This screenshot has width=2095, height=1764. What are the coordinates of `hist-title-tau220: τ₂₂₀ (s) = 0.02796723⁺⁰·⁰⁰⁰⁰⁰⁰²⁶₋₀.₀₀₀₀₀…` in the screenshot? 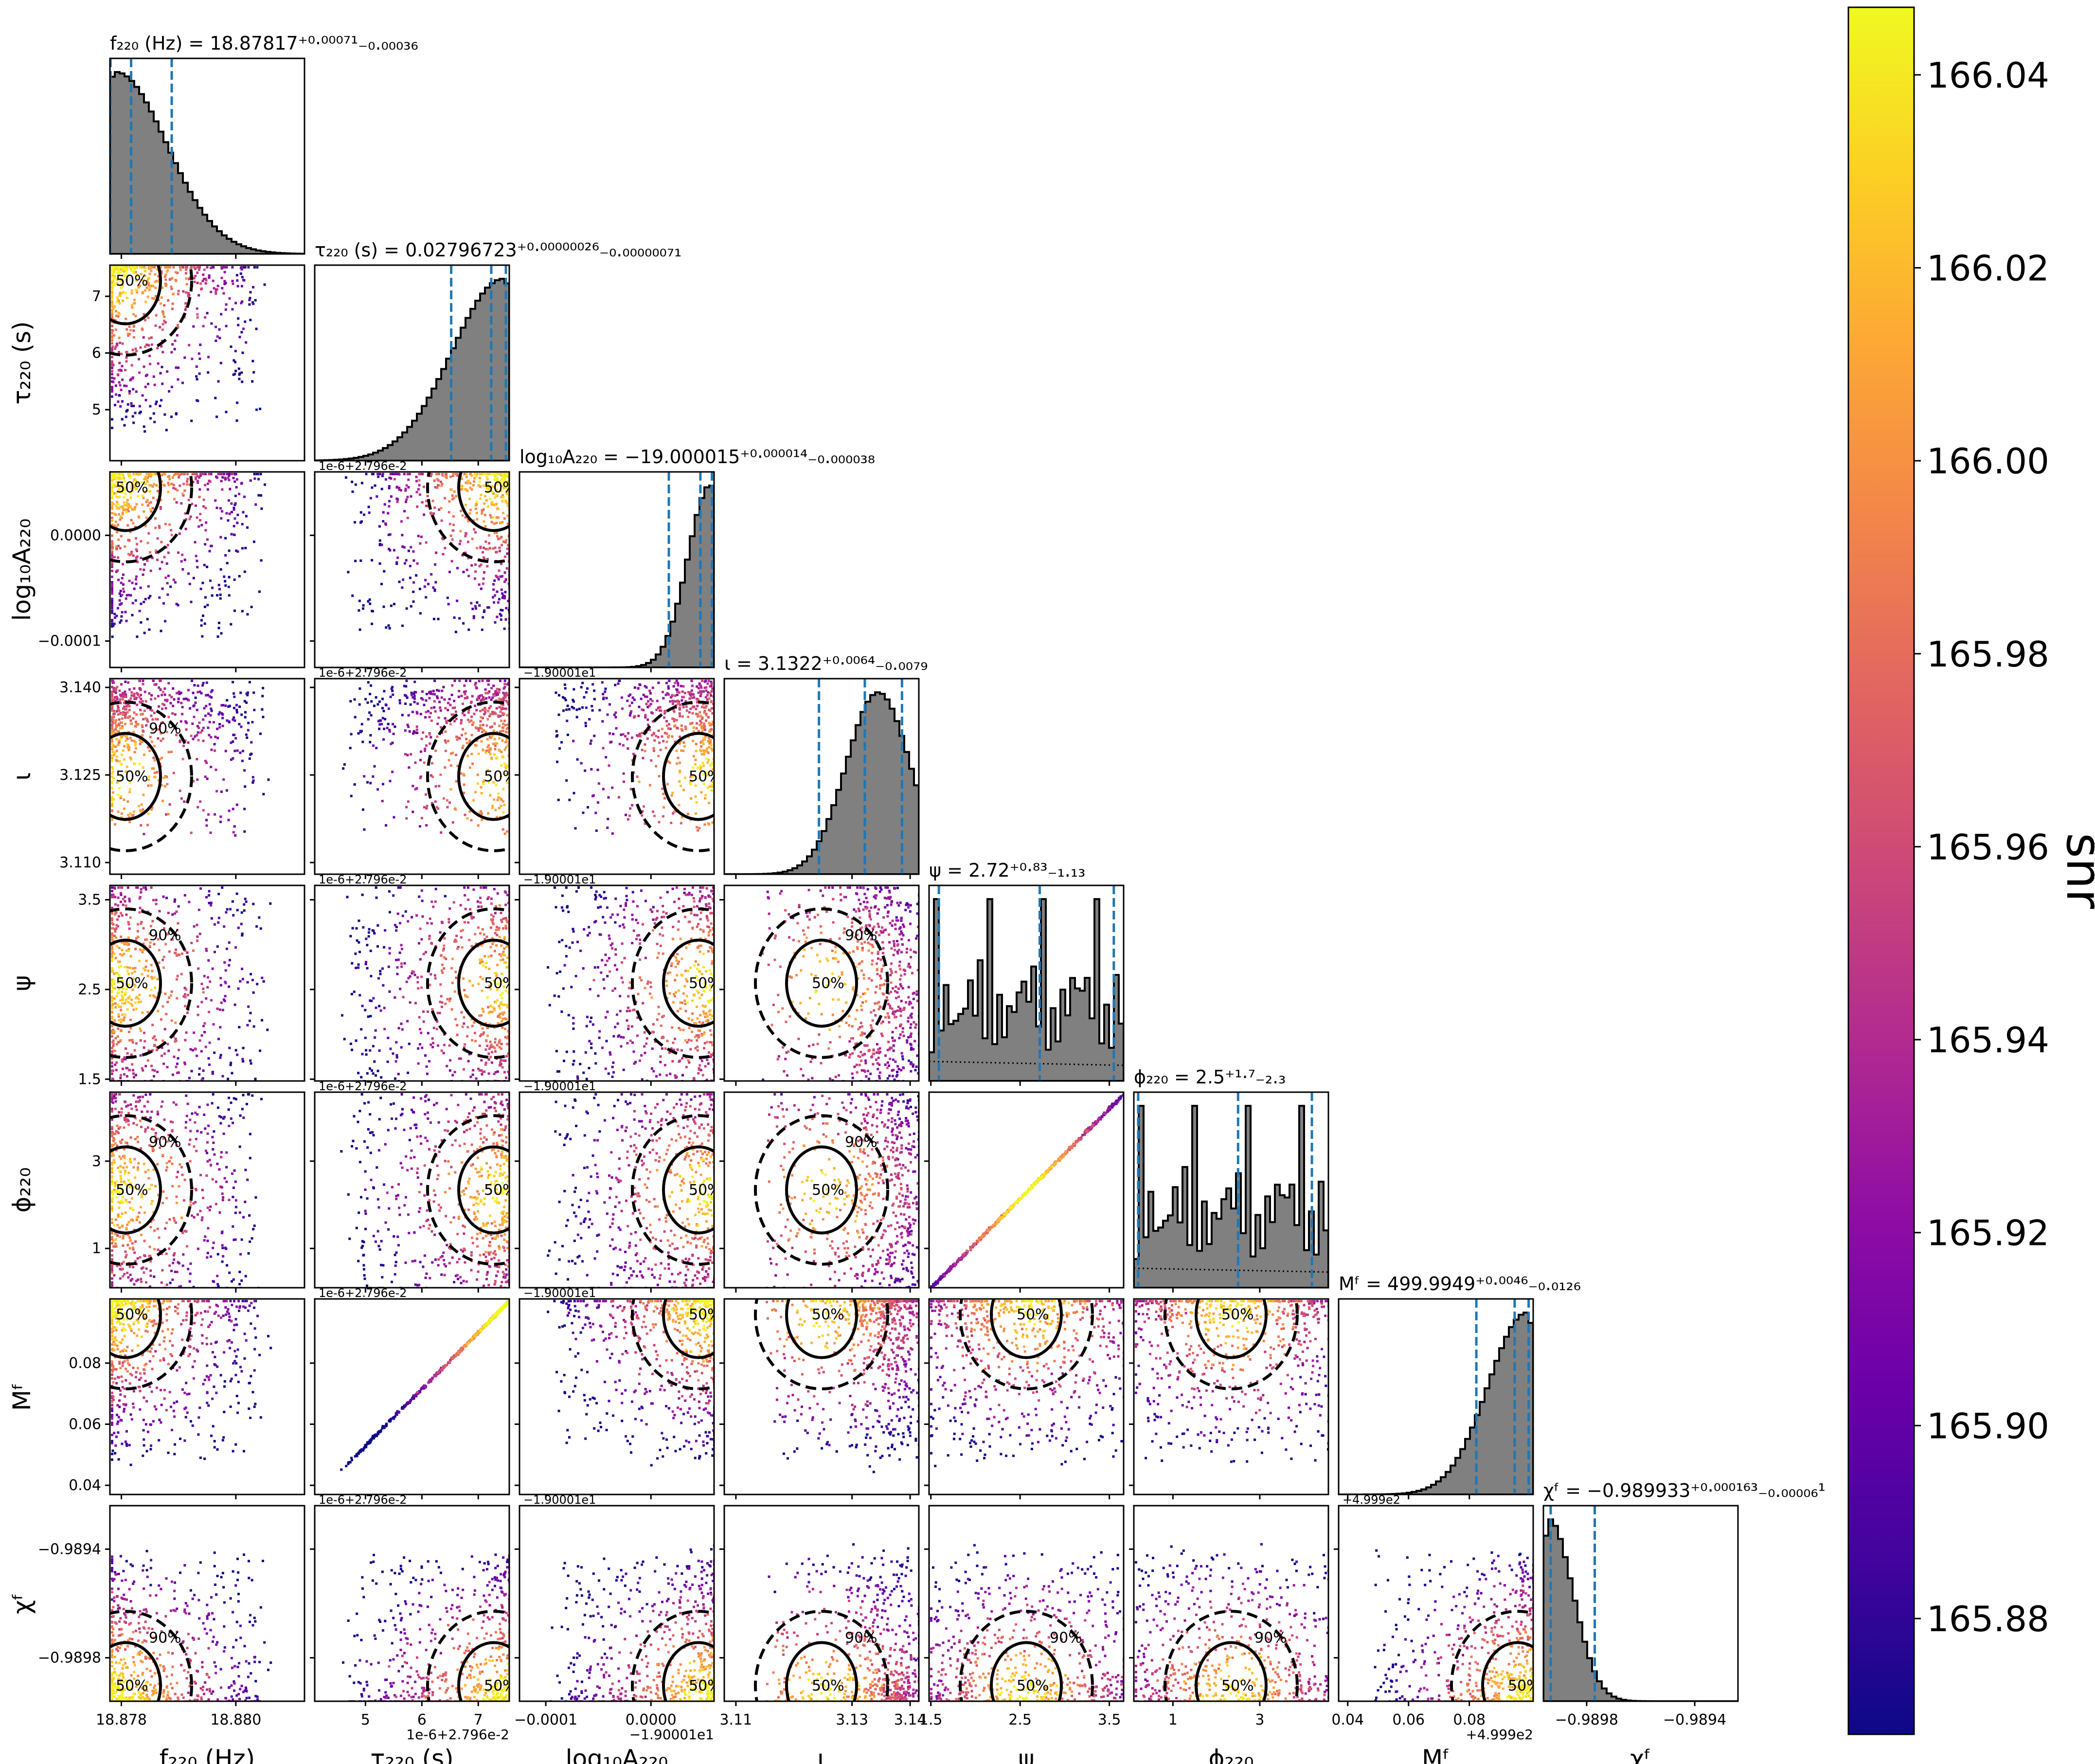 It's located at (498, 250).